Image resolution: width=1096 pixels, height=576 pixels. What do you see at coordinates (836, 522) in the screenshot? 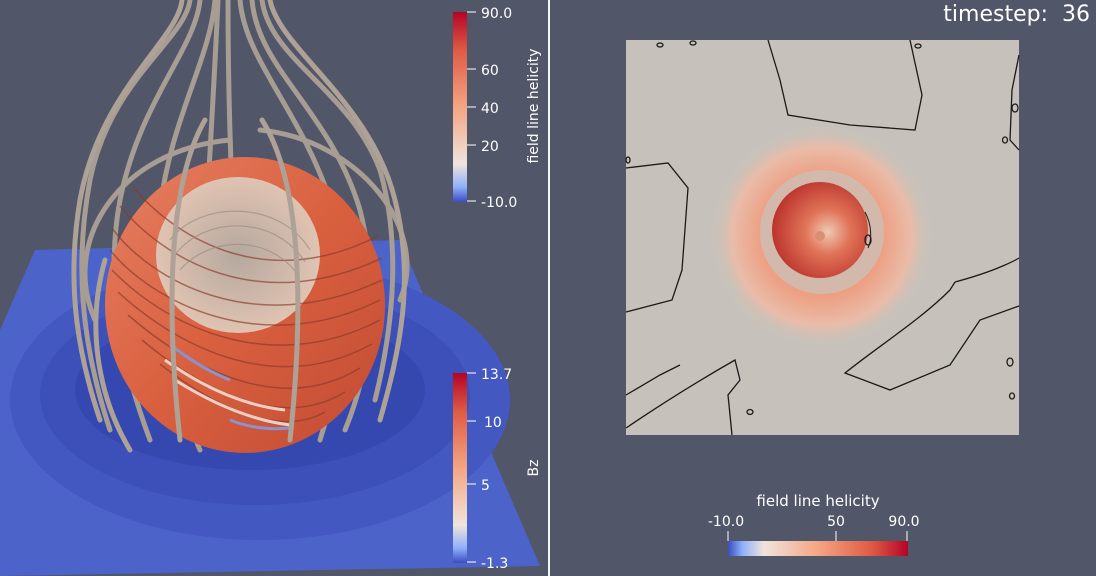
I see `slice-tick-50: 50` at bounding box center [836, 522].